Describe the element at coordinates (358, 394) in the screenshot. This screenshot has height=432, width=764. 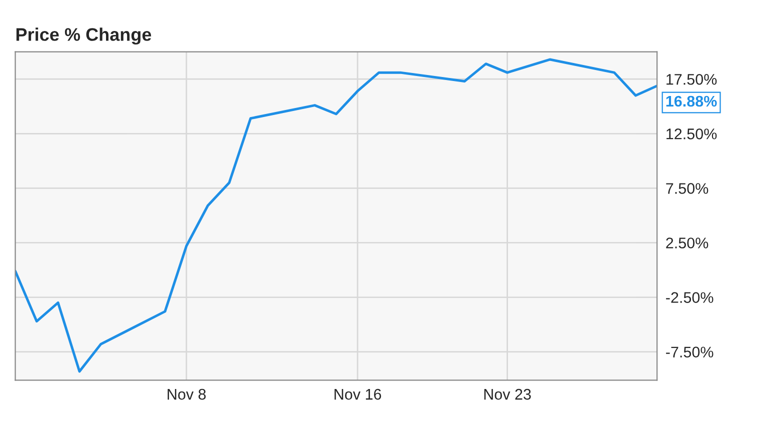
I see `x-tick-label: Nov 16` at that location.